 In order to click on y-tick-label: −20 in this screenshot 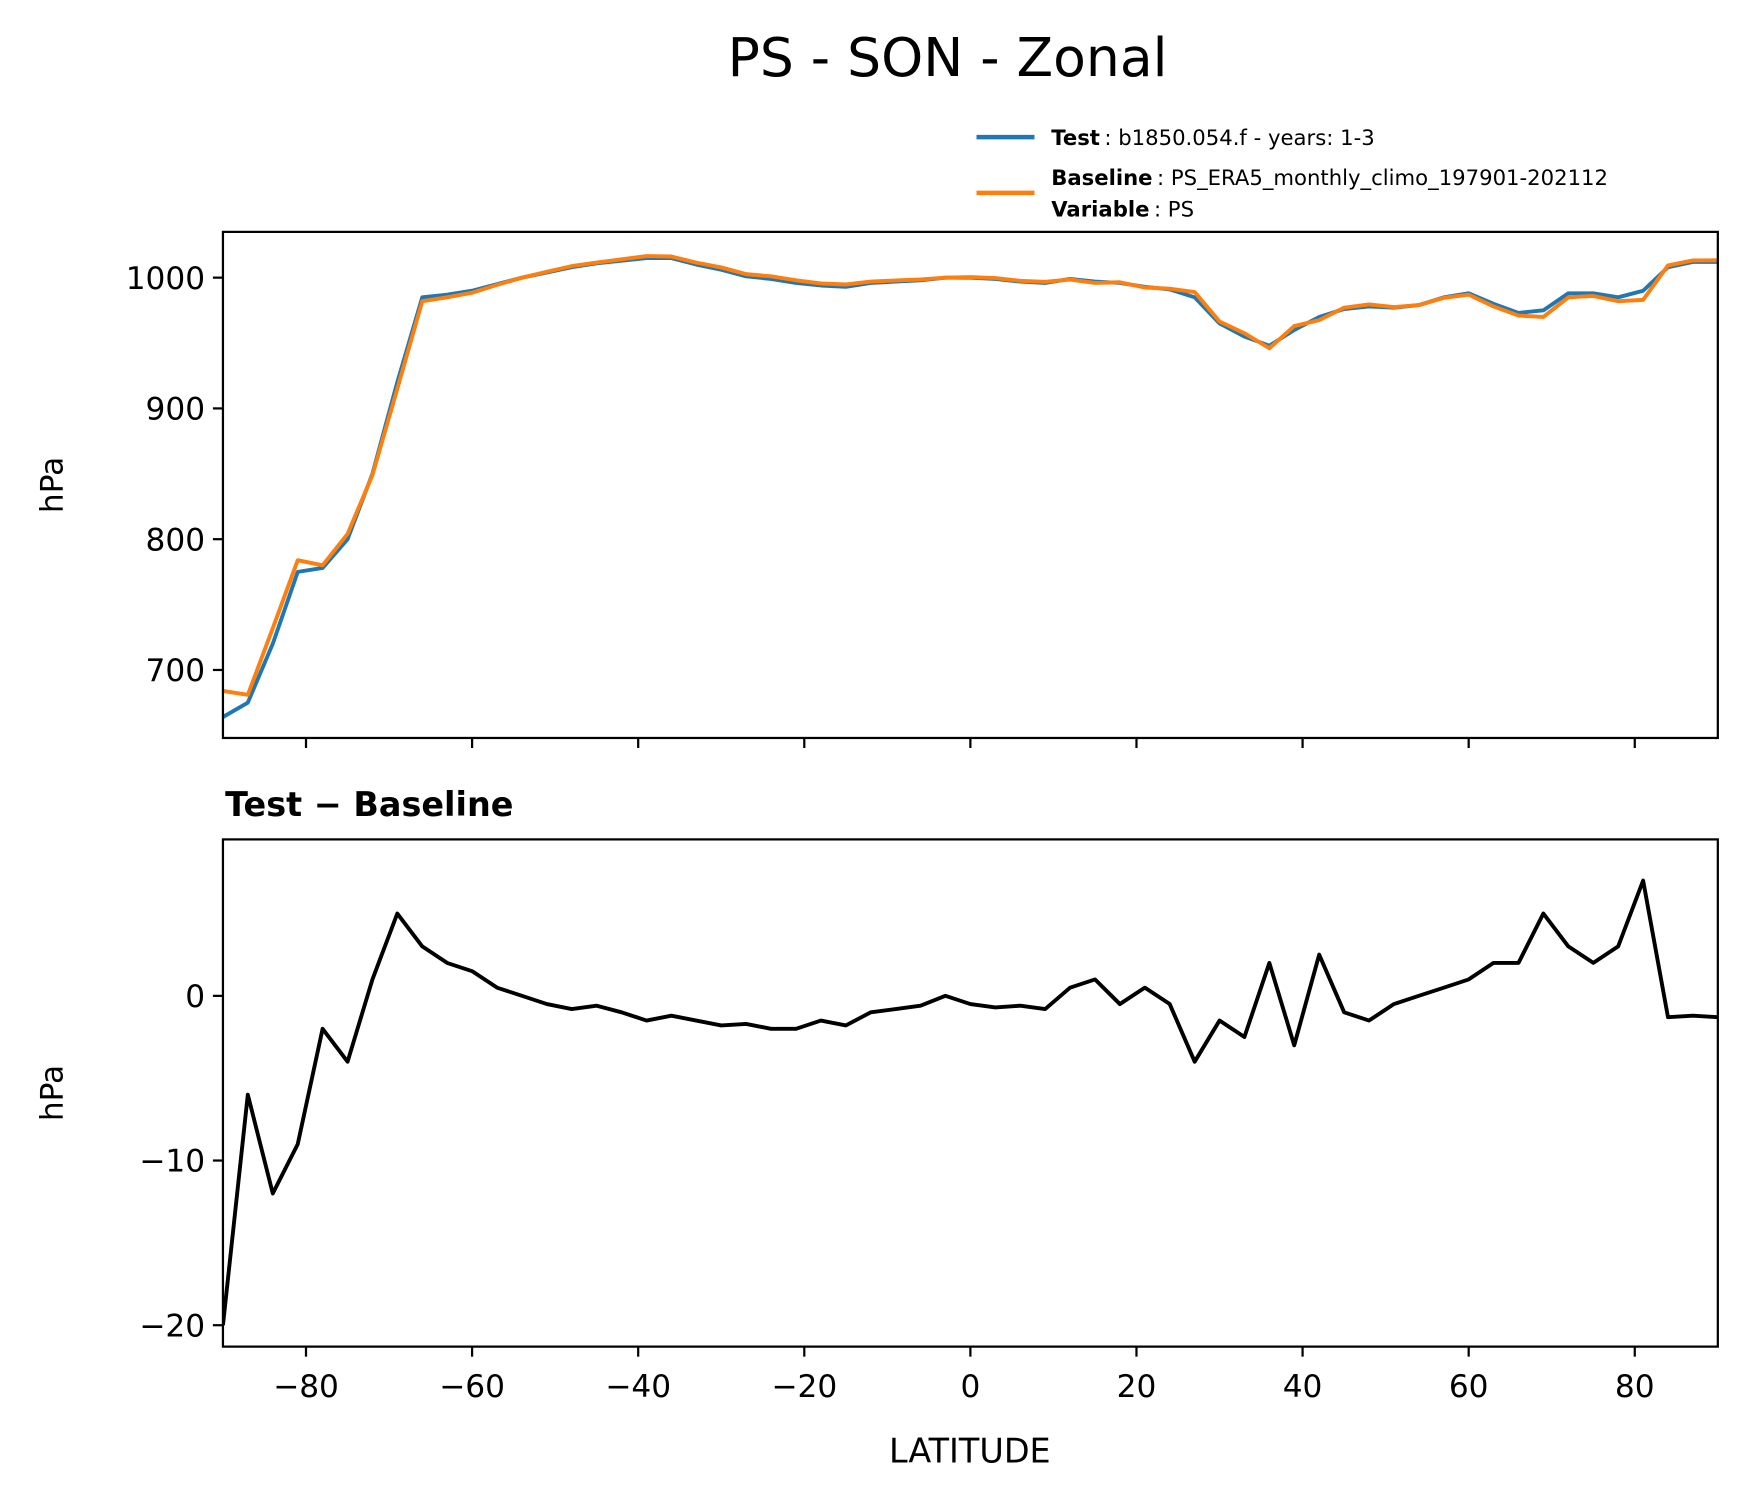, I will do `click(172, 1326)`.